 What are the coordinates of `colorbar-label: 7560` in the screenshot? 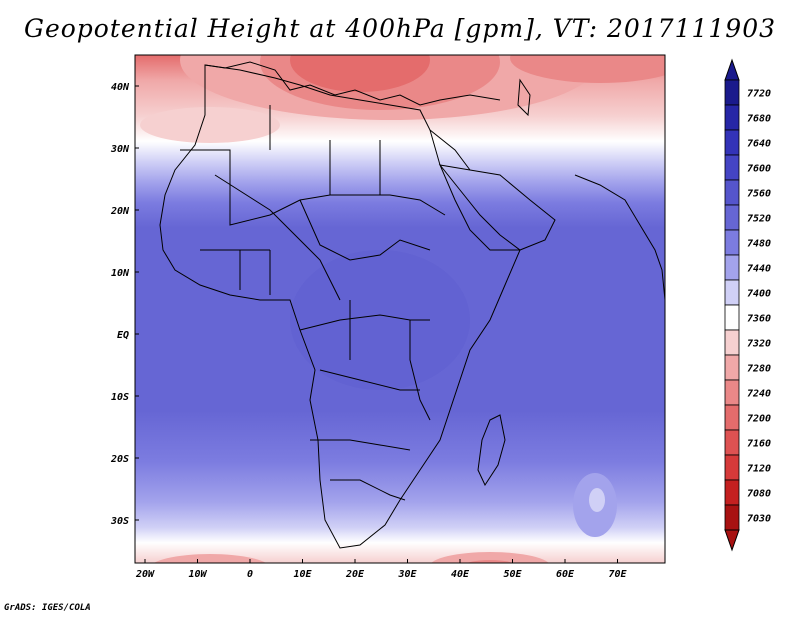 It's located at (759, 194).